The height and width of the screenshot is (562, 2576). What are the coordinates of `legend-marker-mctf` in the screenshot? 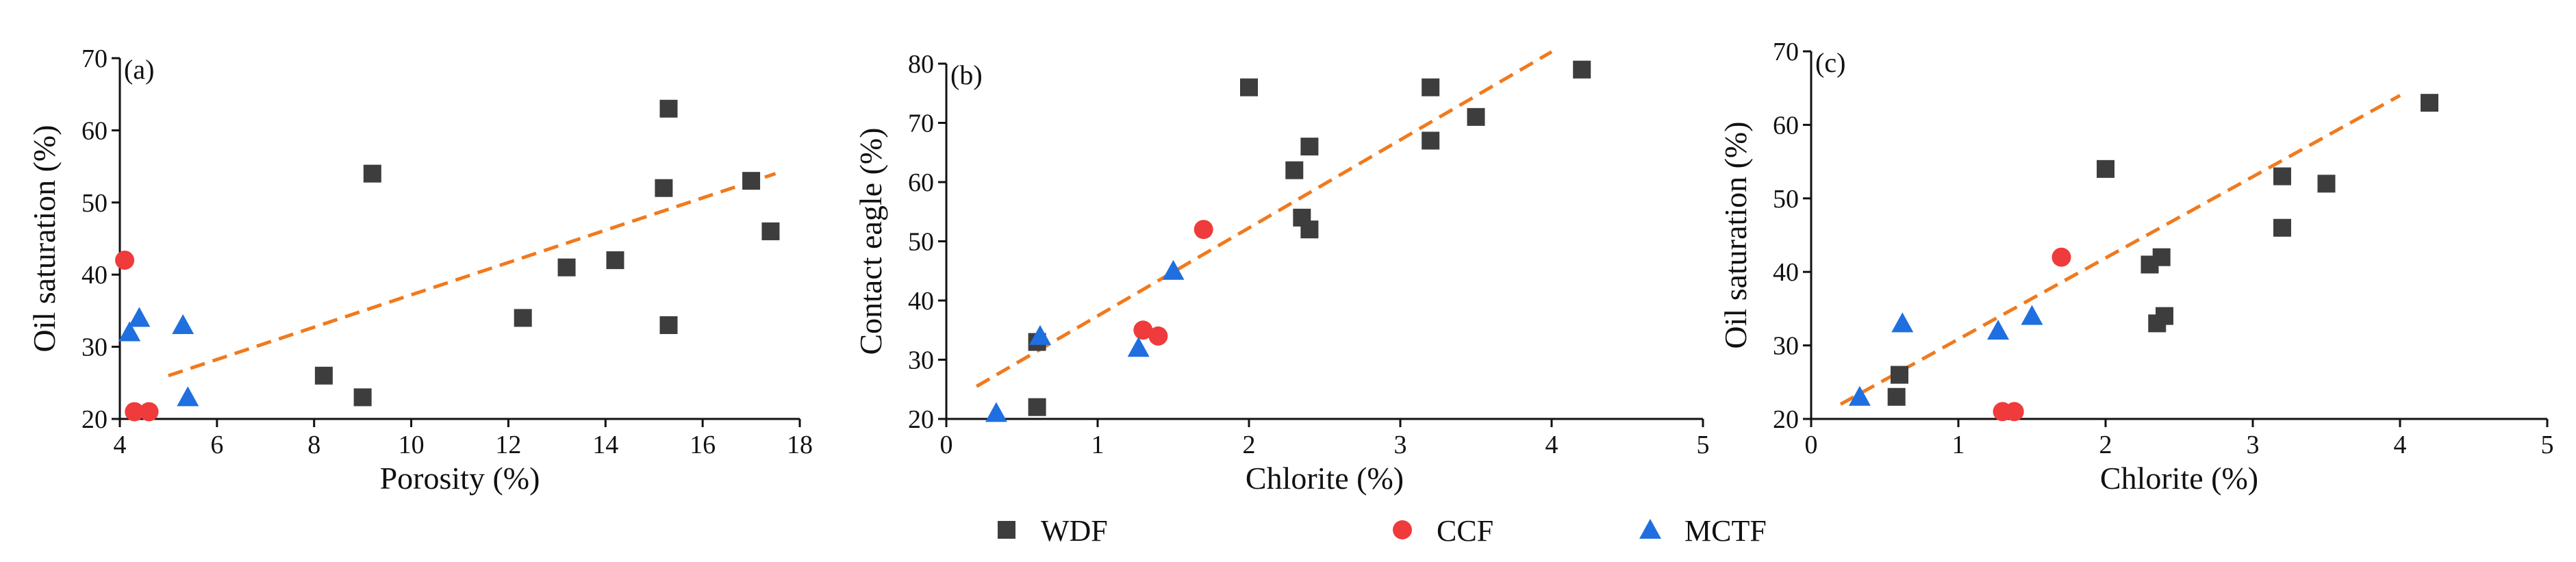 It's located at (1650, 529).